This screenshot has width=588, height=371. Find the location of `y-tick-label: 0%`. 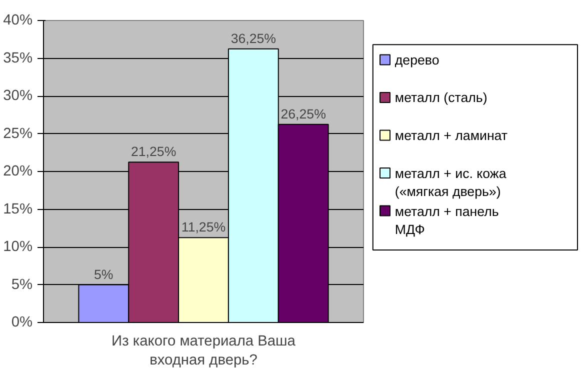

y-tick-label: 0% is located at coordinates (22, 322).